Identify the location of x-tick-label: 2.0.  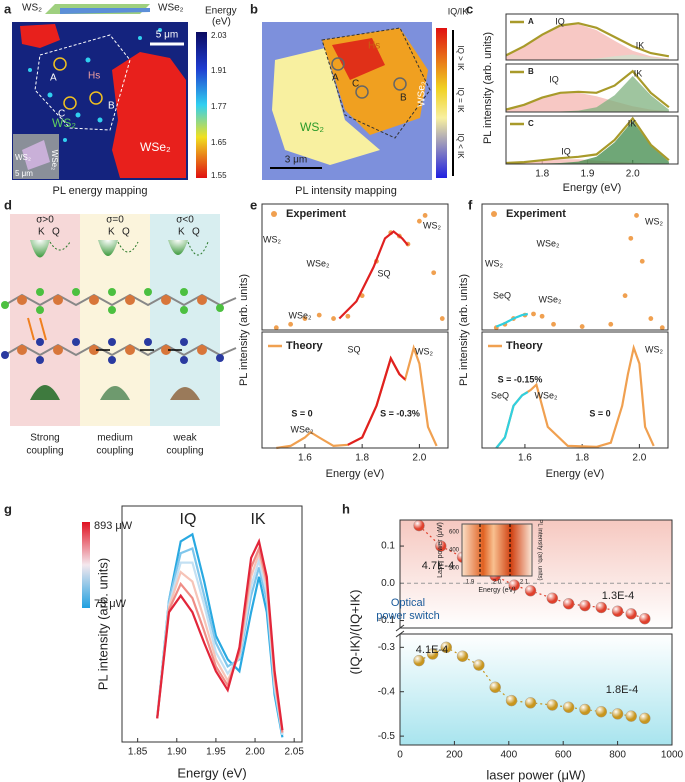
(419, 458).